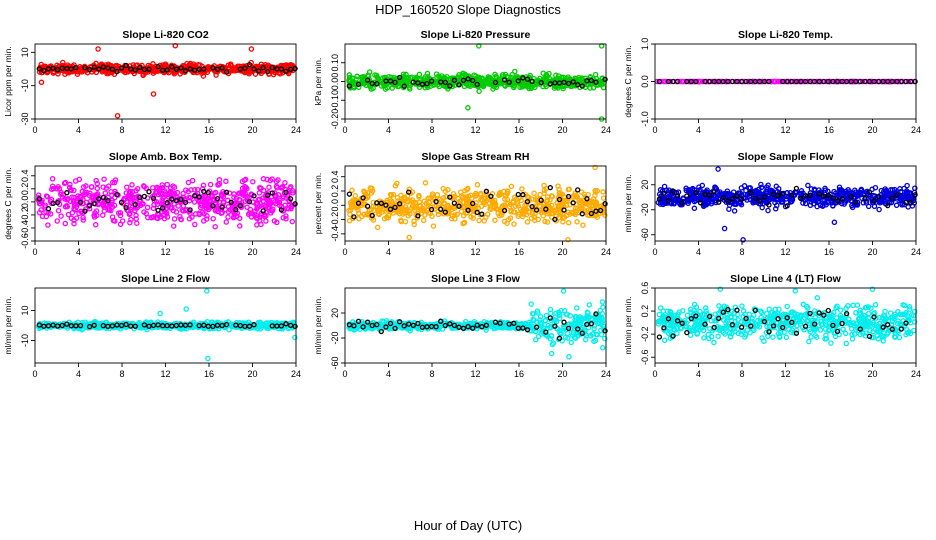 The height and width of the screenshot is (540, 936). Describe the element at coordinates (431, 252) in the screenshot. I see `x-tick-label: 8` at that location.